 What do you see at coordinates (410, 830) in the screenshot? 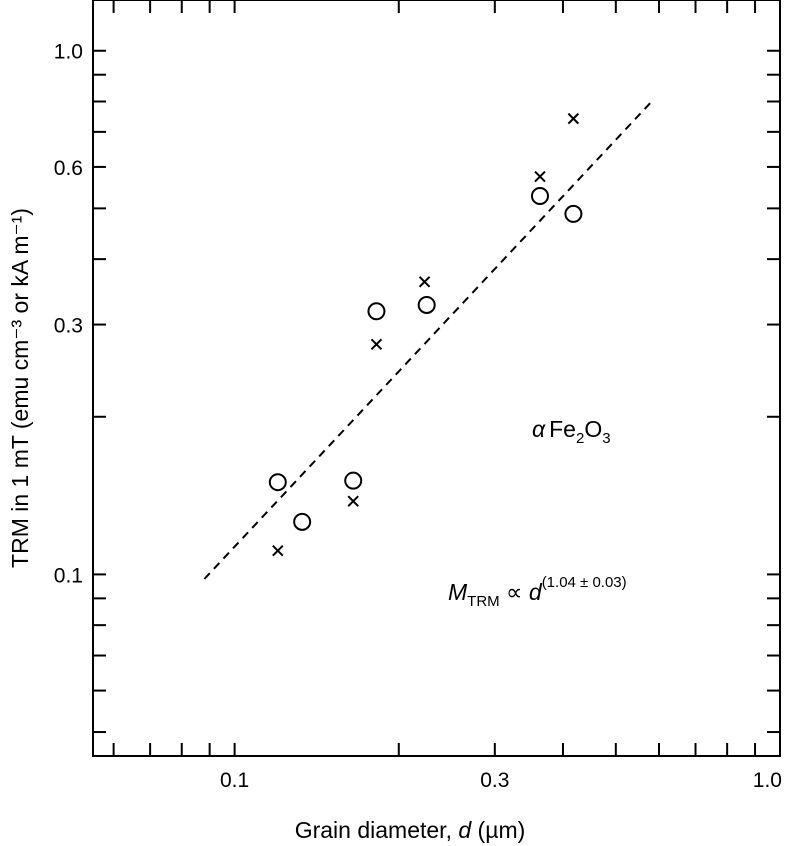
I see `x-axis-title: Grain diameter, d (µm)` at bounding box center [410, 830].